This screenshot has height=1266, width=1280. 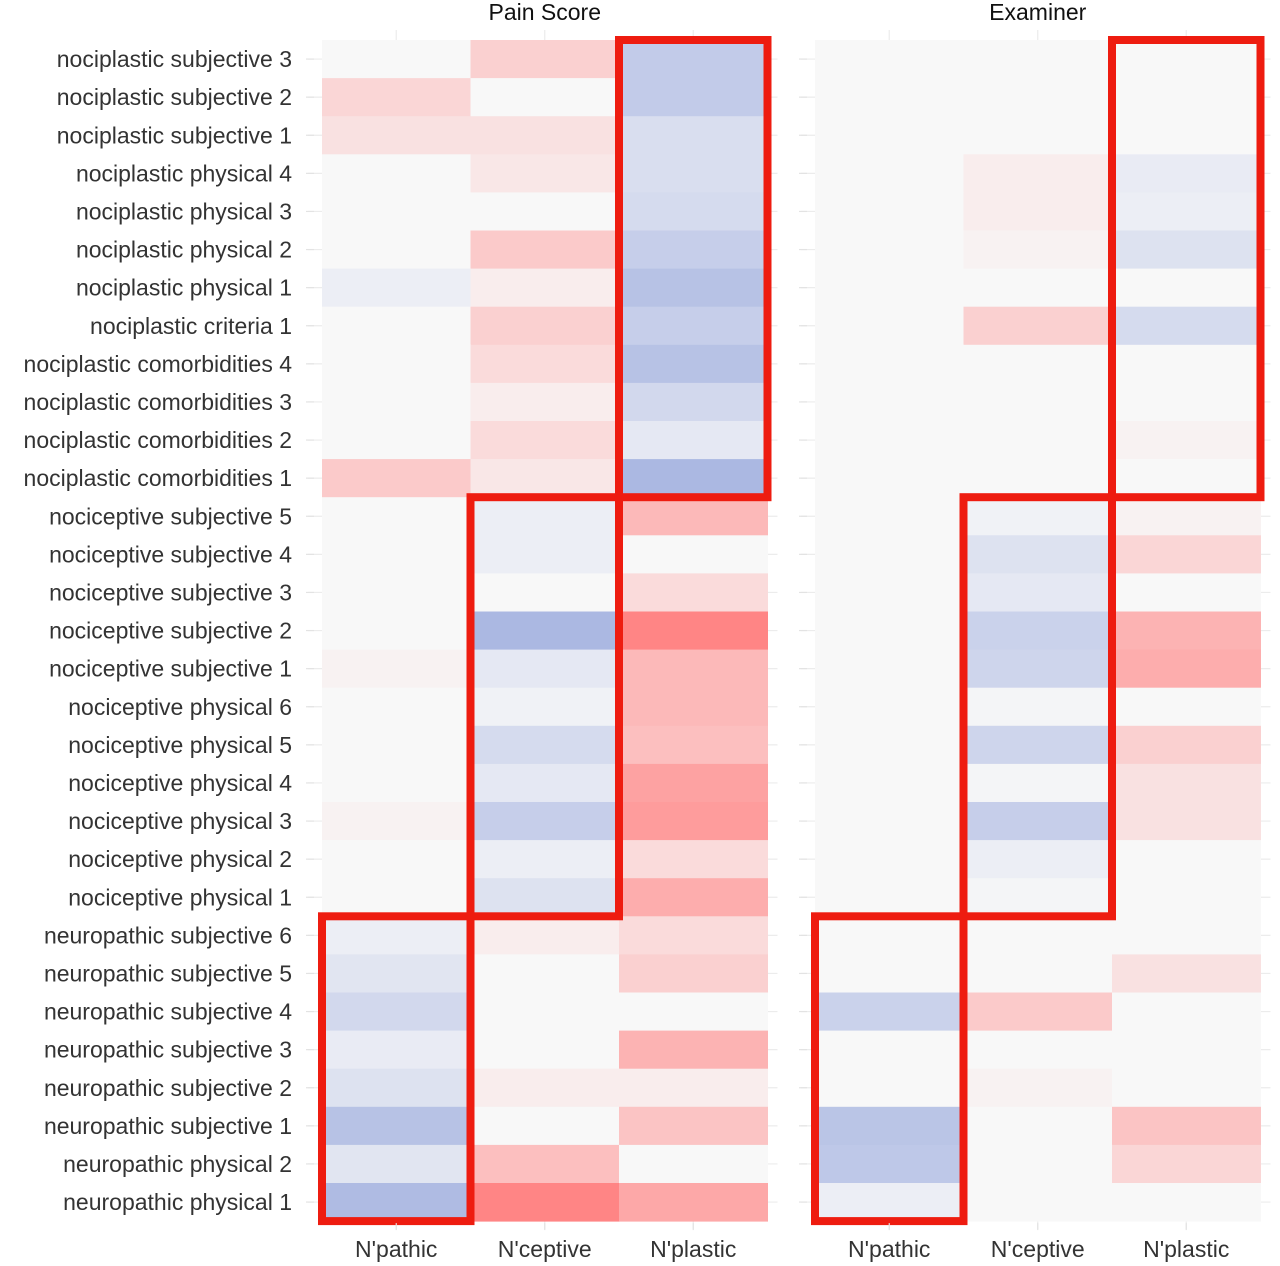 I want to click on row-label: neuropathic subjective 1, so click(x=168, y=1126).